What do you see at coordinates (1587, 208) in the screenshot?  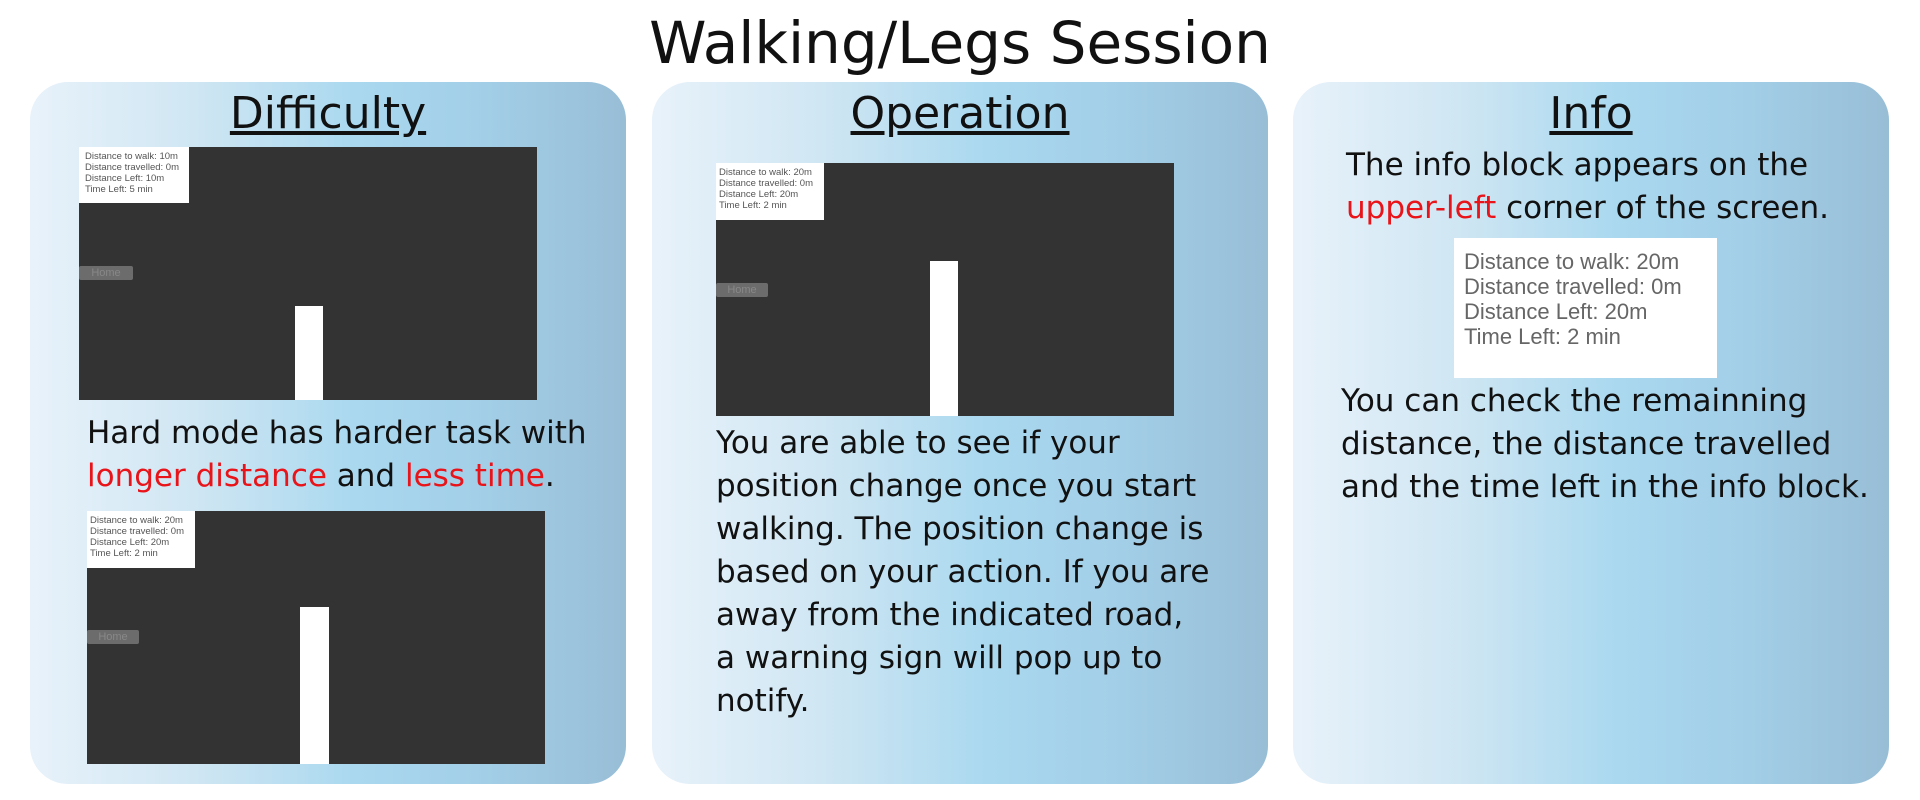 I see `intro-line: upper-left corner of the screen.` at bounding box center [1587, 208].